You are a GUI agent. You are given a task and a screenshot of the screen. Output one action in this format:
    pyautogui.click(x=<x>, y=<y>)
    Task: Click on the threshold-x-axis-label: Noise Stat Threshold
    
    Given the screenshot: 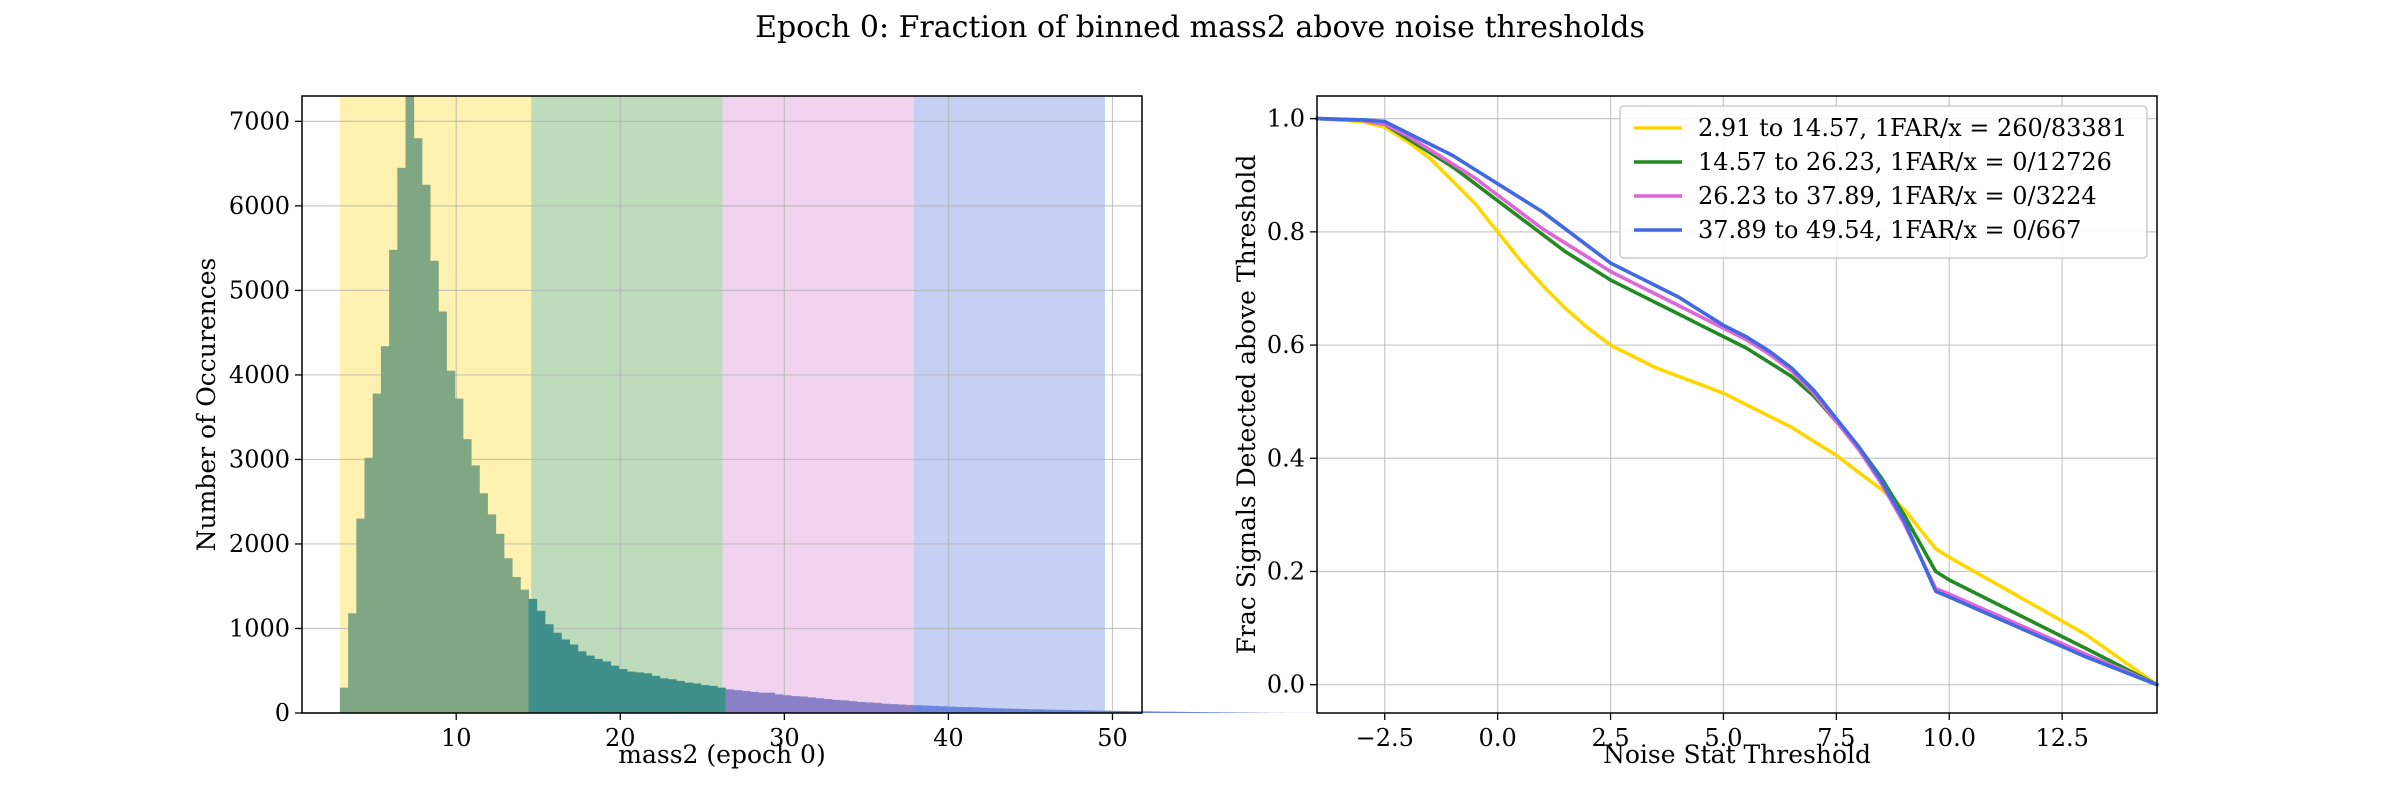 What is the action you would take?
    pyautogui.click(x=1737, y=754)
    